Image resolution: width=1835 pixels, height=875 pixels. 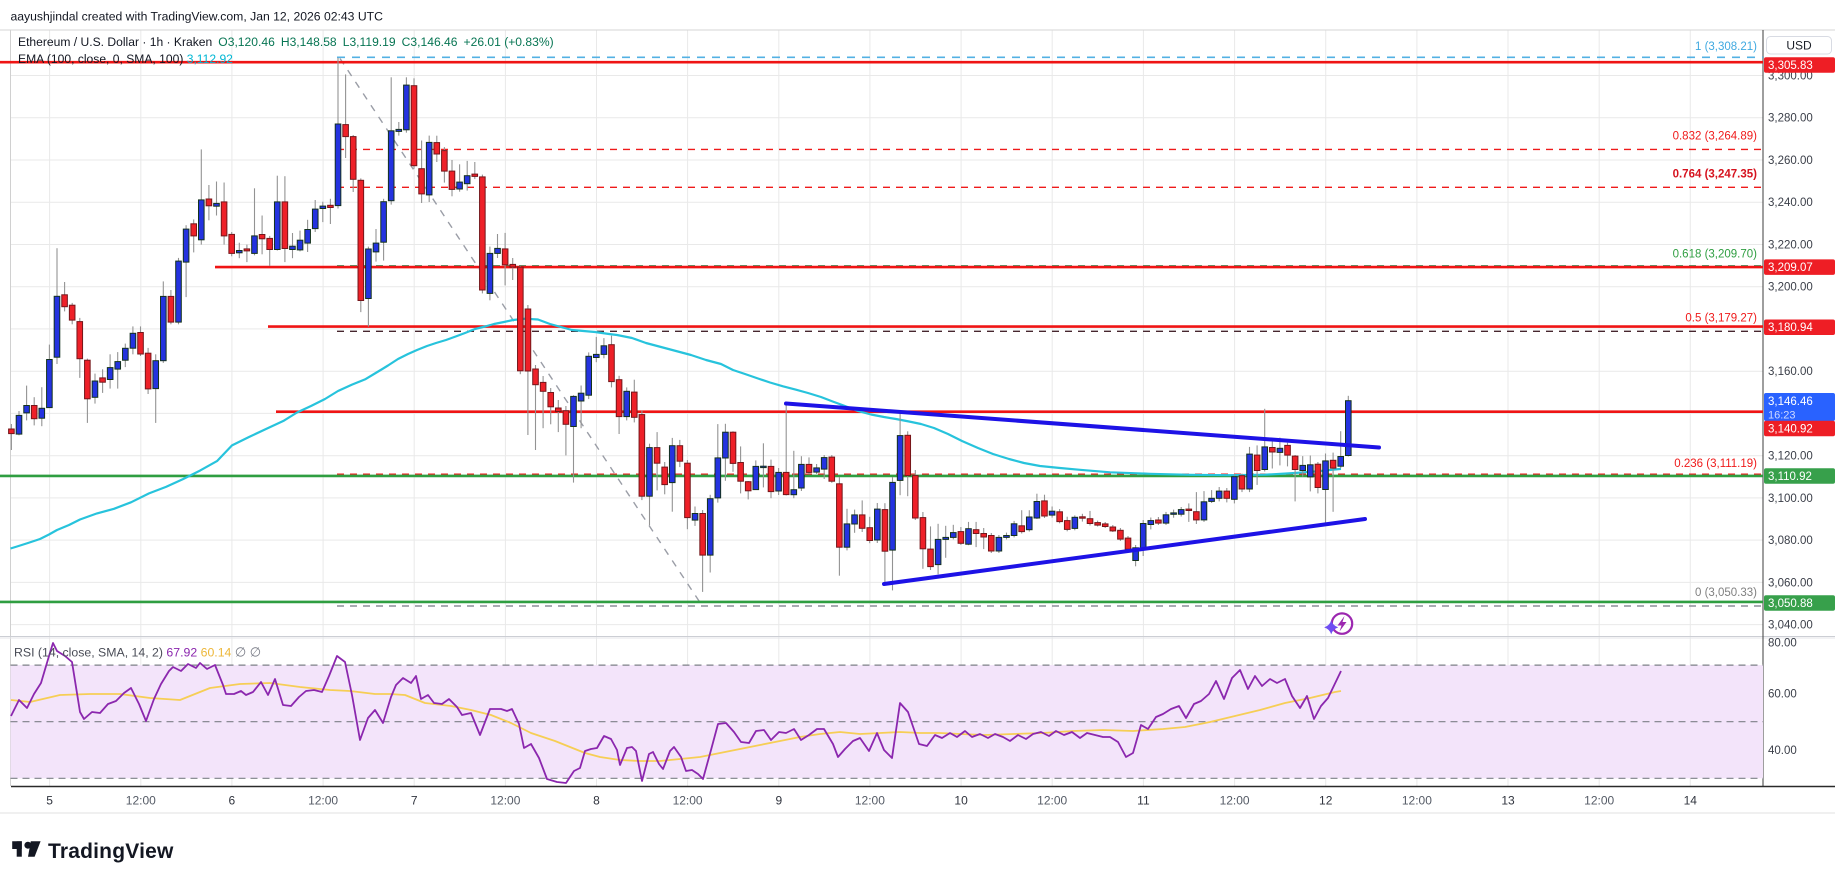 What do you see at coordinates (1326, 801) in the screenshot?
I see `svg-text: 12` at bounding box center [1326, 801].